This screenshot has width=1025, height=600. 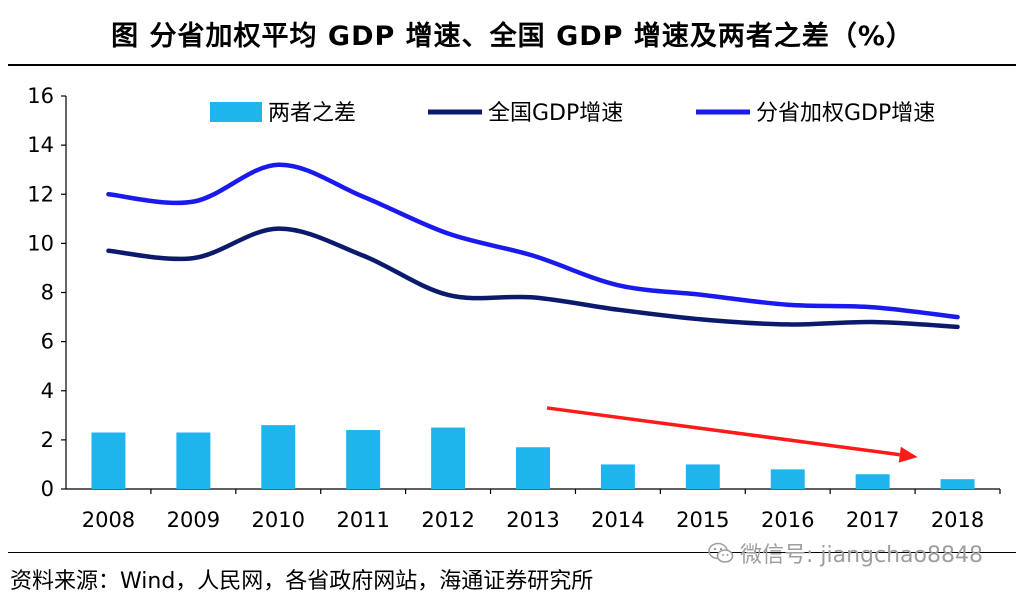 I want to click on y-tick-label: 16, so click(x=40, y=96).